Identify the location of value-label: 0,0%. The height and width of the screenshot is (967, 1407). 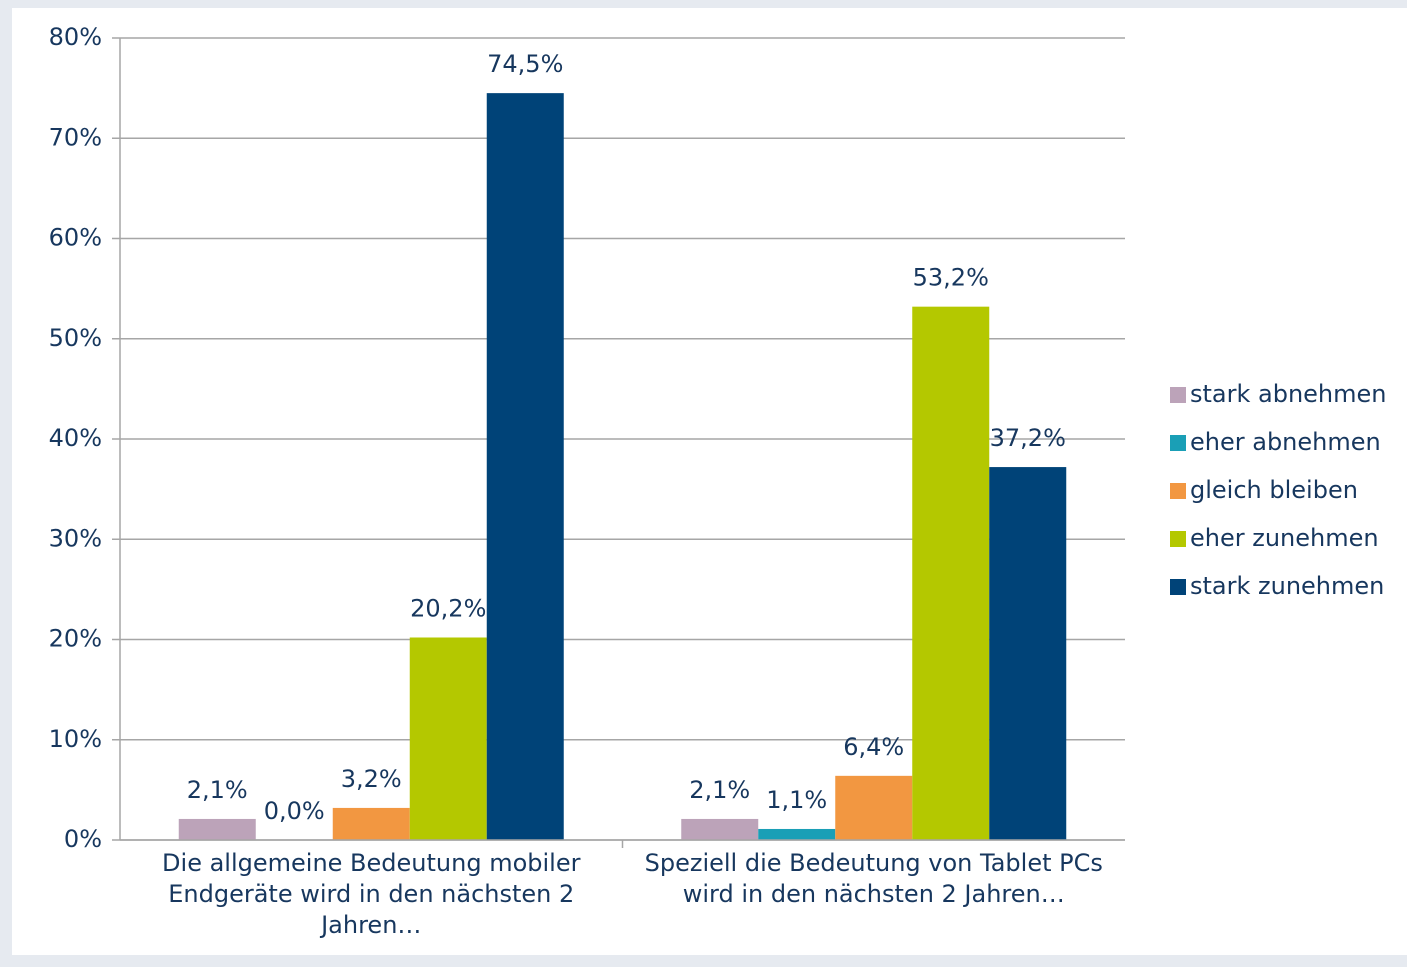
(294, 811).